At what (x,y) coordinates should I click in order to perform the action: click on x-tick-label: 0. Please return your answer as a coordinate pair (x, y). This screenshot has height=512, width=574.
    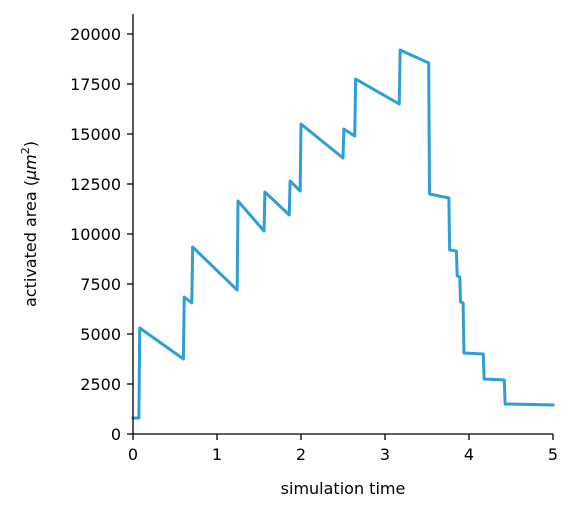
    Looking at the image, I should click on (133, 454).